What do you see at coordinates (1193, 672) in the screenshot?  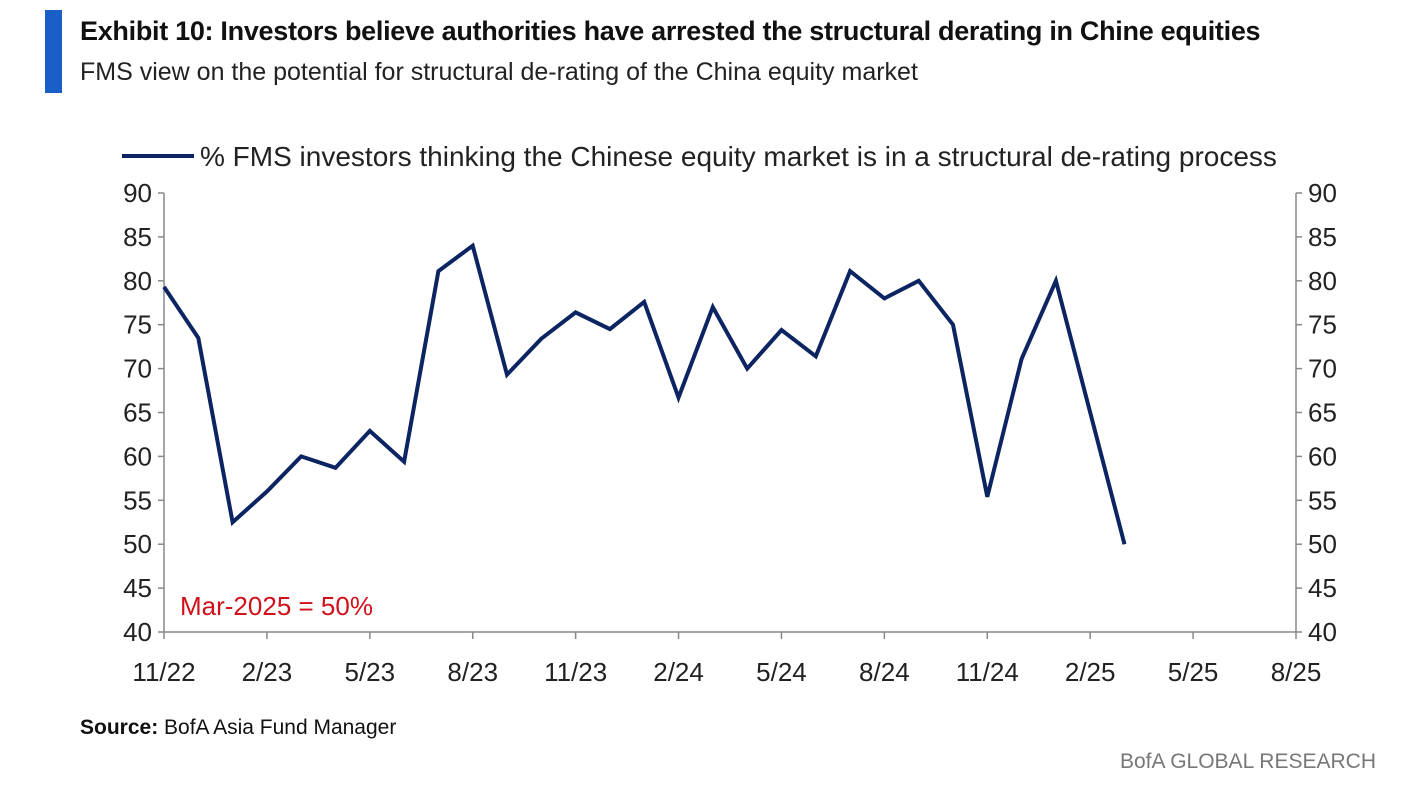 I see `x-tick-label: 5/25` at bounding box center [1193, 672].